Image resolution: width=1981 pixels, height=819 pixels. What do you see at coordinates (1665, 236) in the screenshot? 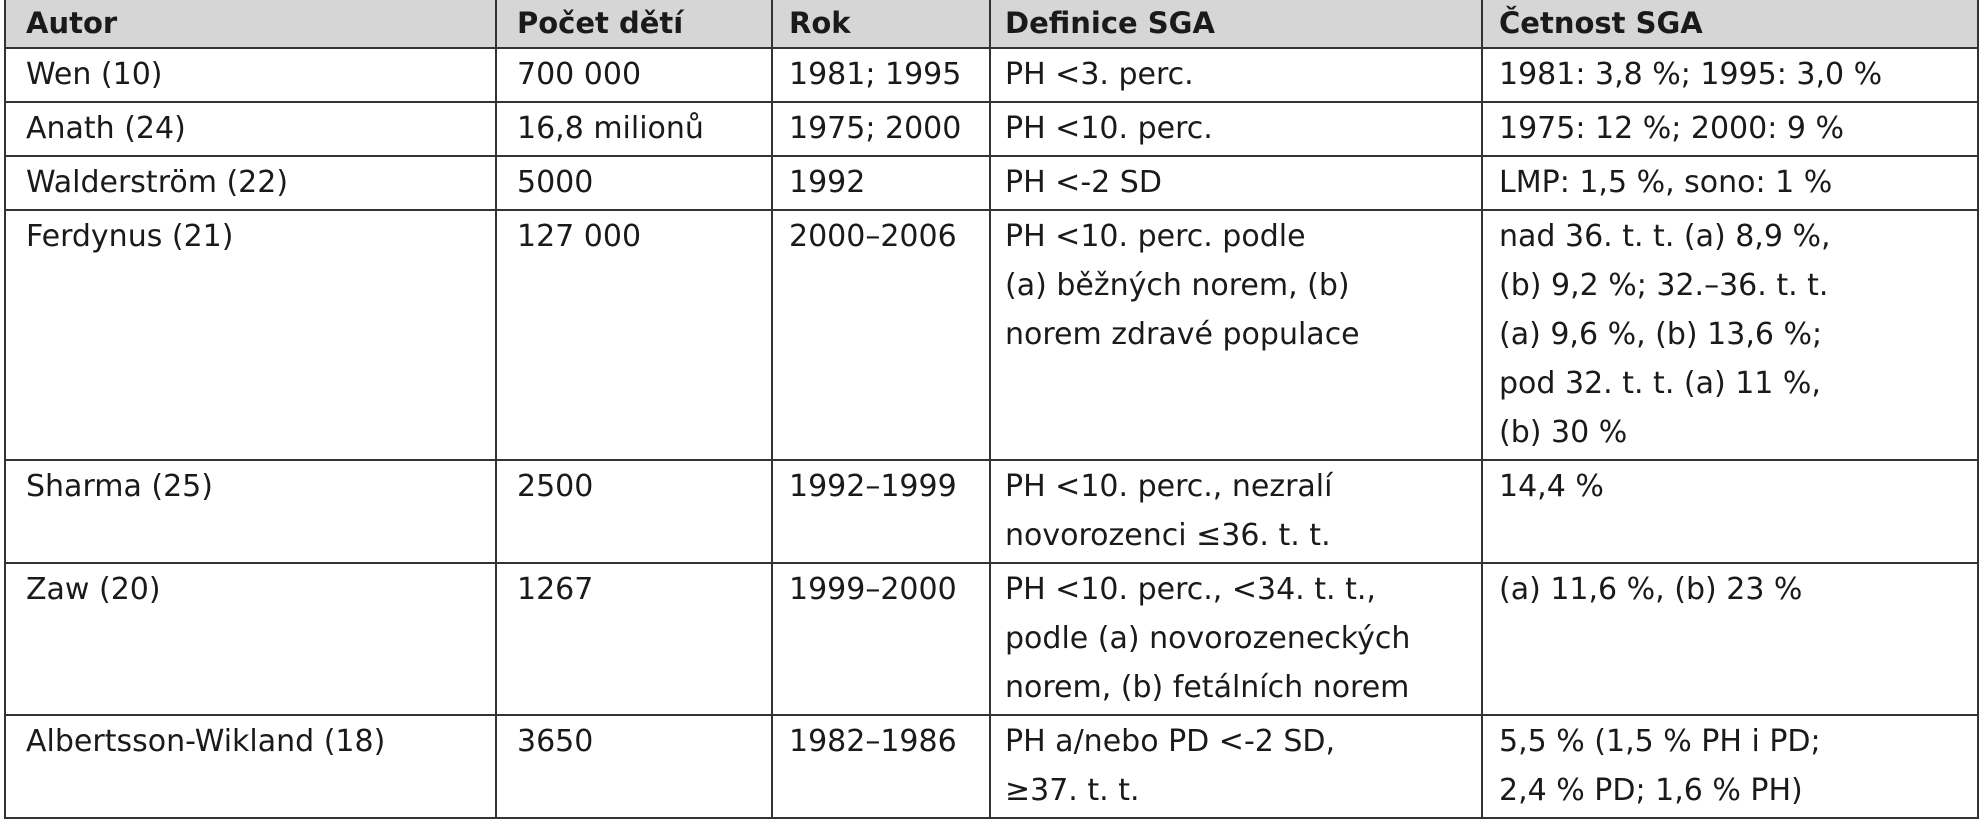
I see `frequency-line: nad 36. t. t. (a) 8,9 %,` at bounding box center [1665, 236].